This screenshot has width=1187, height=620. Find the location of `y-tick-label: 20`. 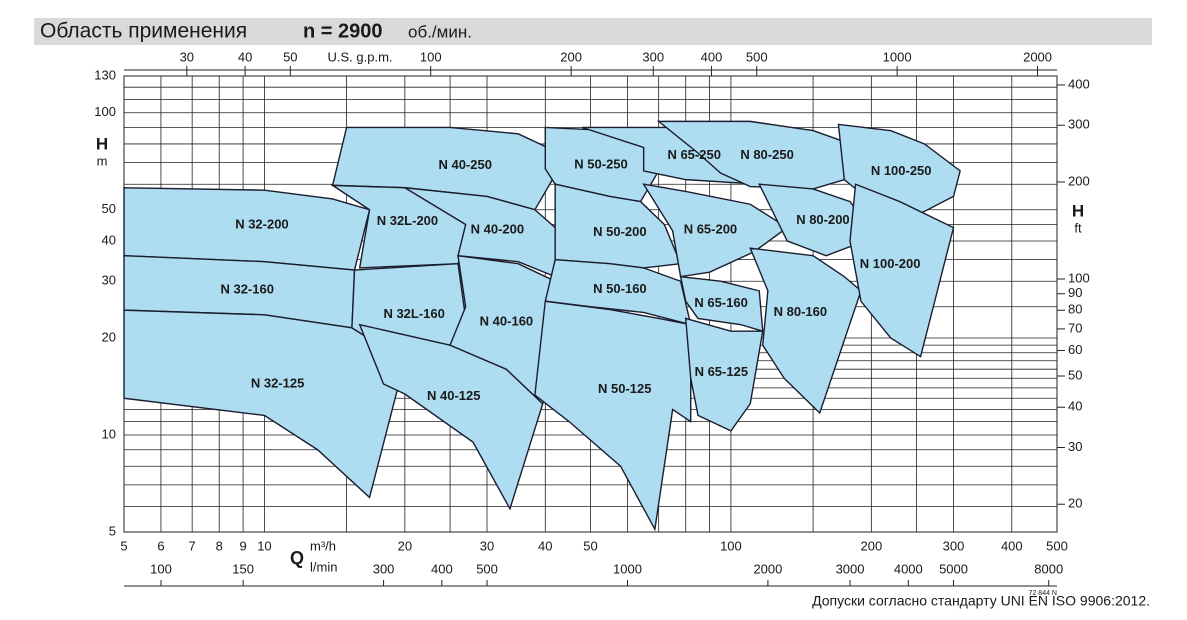

y-tick-label: 20 is located at coordinates (109, 336).